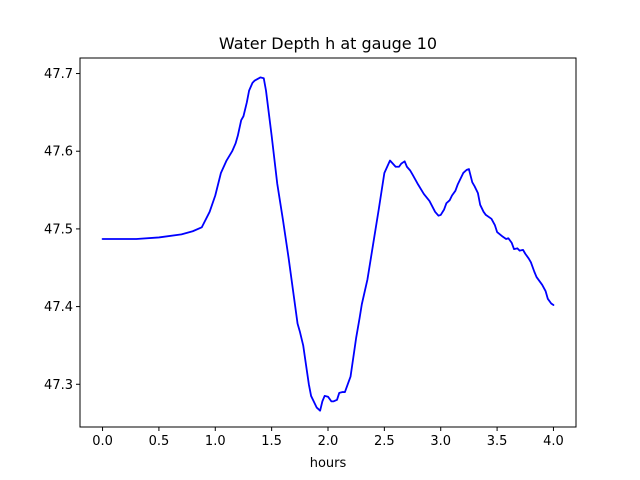  Describe the element at coordinates (58, 385) in the screenshot. I see `y-tick-label: 47.3` at that location.